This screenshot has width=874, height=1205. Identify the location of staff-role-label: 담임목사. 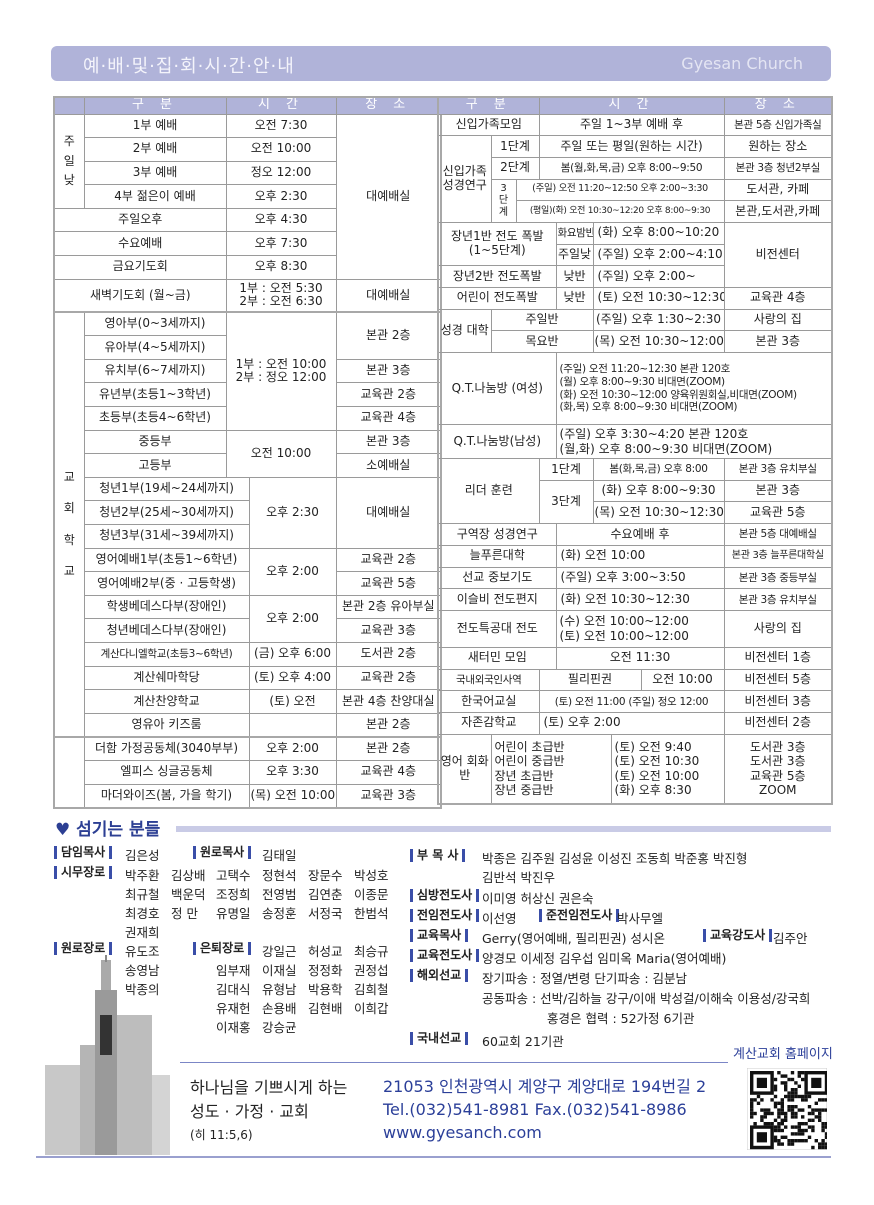
(83, 852).